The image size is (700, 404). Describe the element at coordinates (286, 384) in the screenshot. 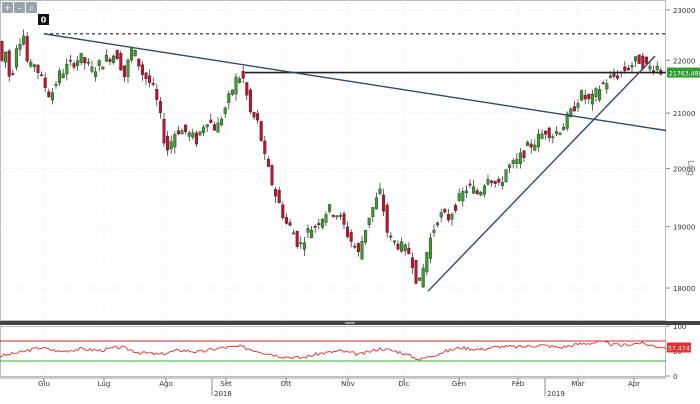

I see `x-month-label: Ott` at that location.